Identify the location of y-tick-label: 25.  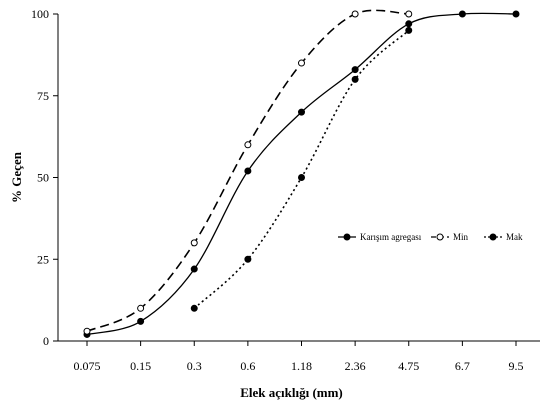
(43, 259).